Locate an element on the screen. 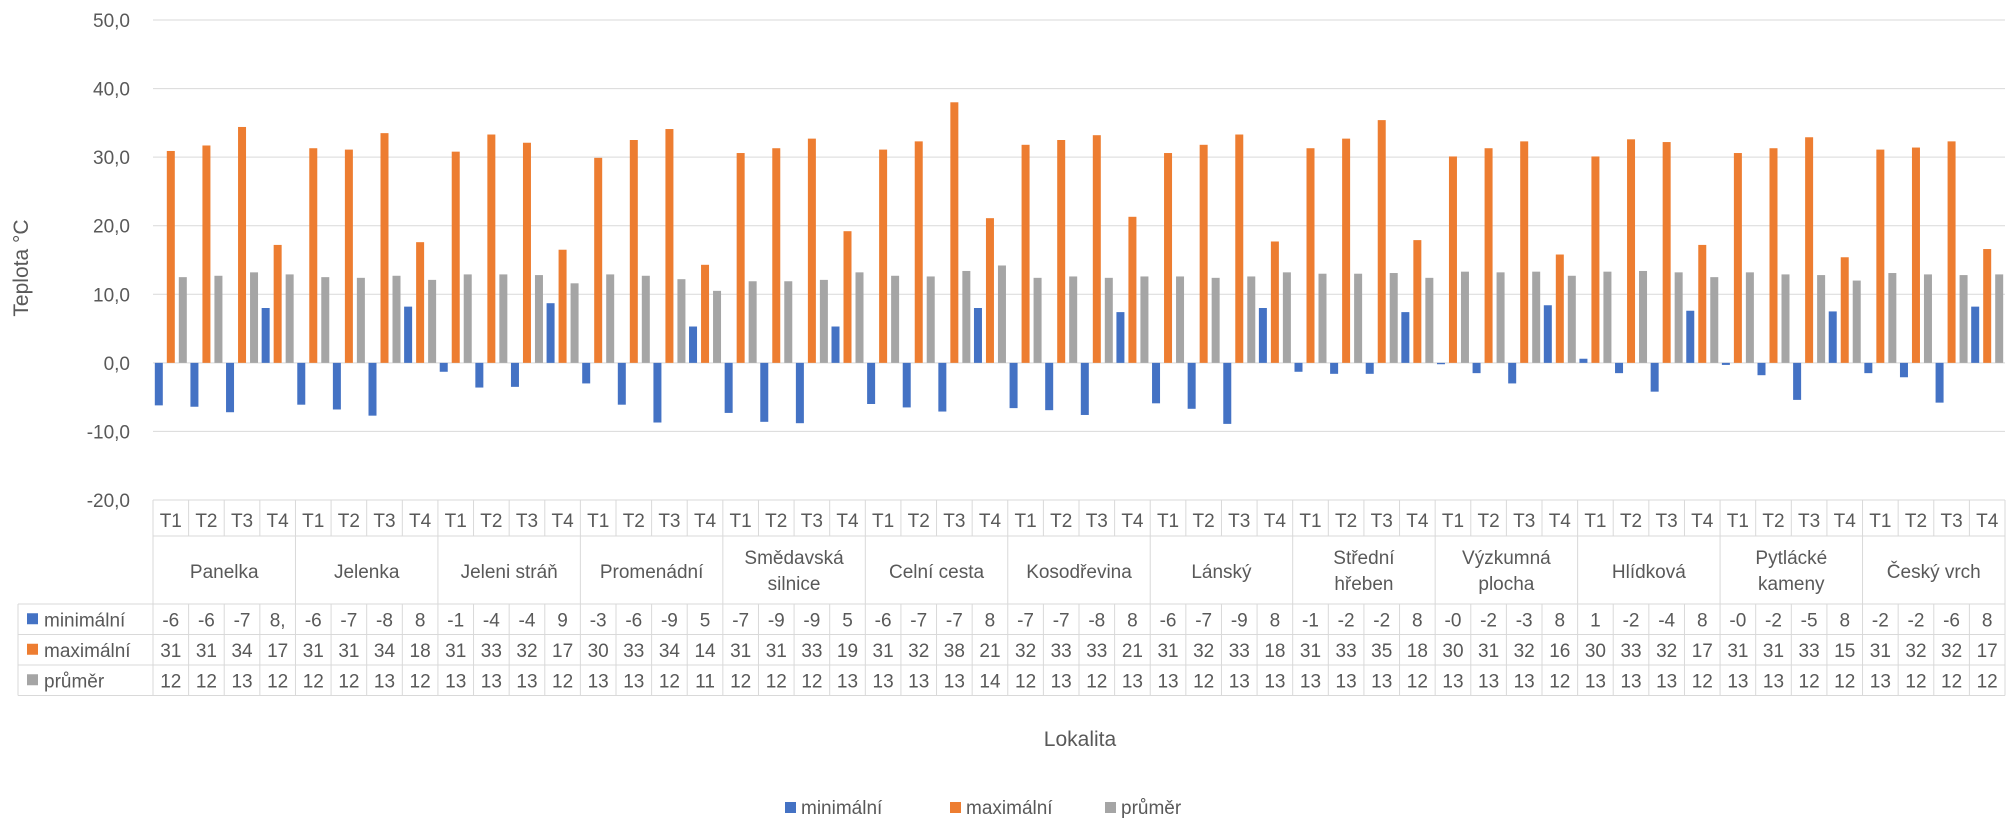  table-value: 35 is located at coordinates (1381, 651).